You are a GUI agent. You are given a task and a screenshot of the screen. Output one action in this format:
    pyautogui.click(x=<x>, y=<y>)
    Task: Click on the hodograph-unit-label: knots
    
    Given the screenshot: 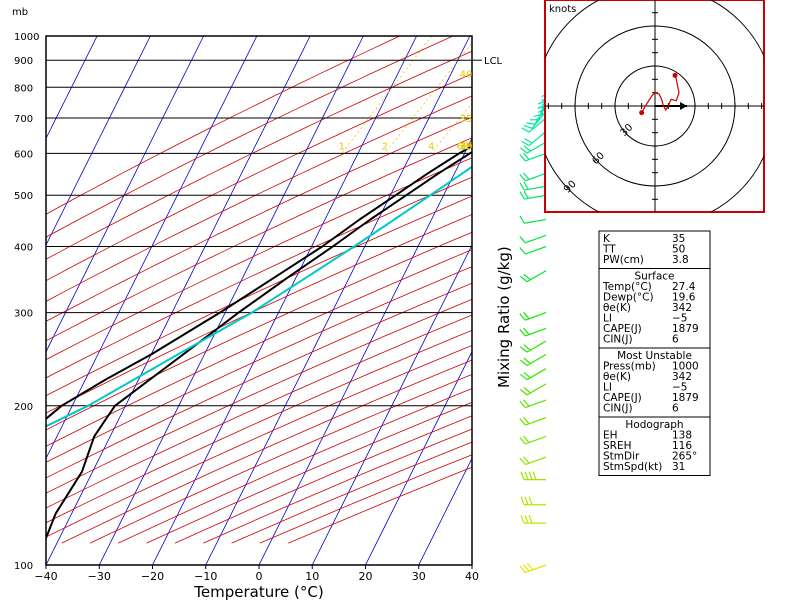 What is the action you would take?
    pyautogui.click(x=562, y=9)
    